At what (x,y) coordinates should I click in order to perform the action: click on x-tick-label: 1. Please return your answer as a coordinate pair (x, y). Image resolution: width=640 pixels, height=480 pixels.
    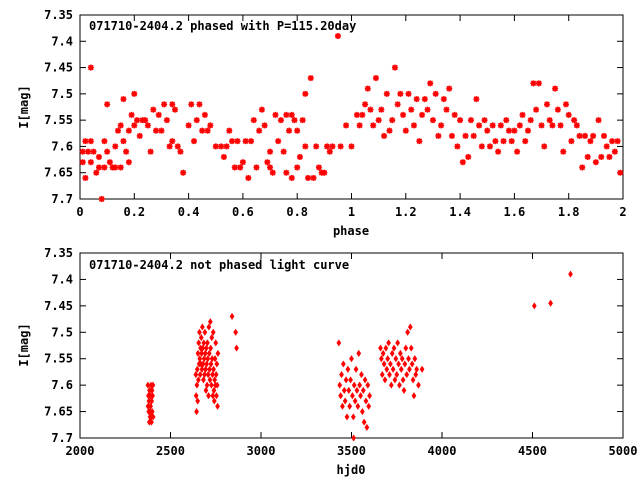
    Looking at the image, I should click on (351, 212).